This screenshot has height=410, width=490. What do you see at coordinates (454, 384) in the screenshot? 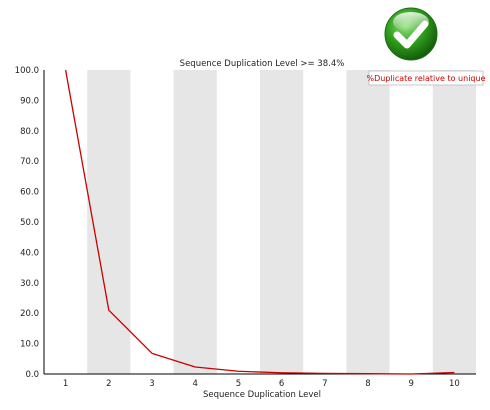
I see `x-tick-label-10: 10` at bounding box center [454, 384].